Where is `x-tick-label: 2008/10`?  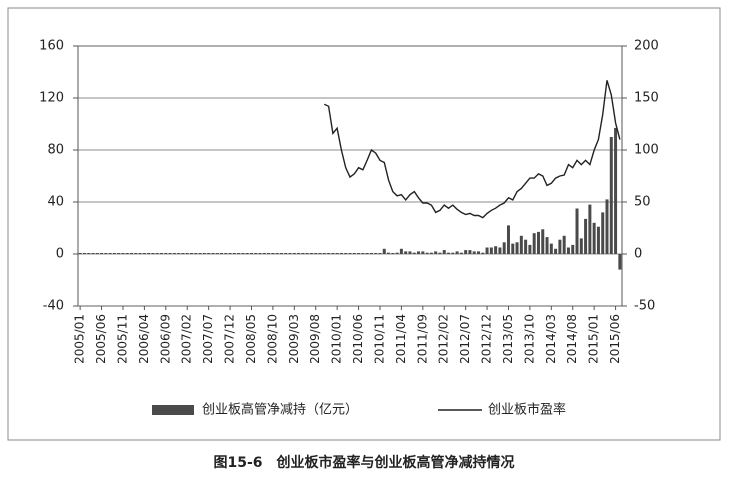 x-tick-label: 2008/10 is located at coordinates (272, 339).